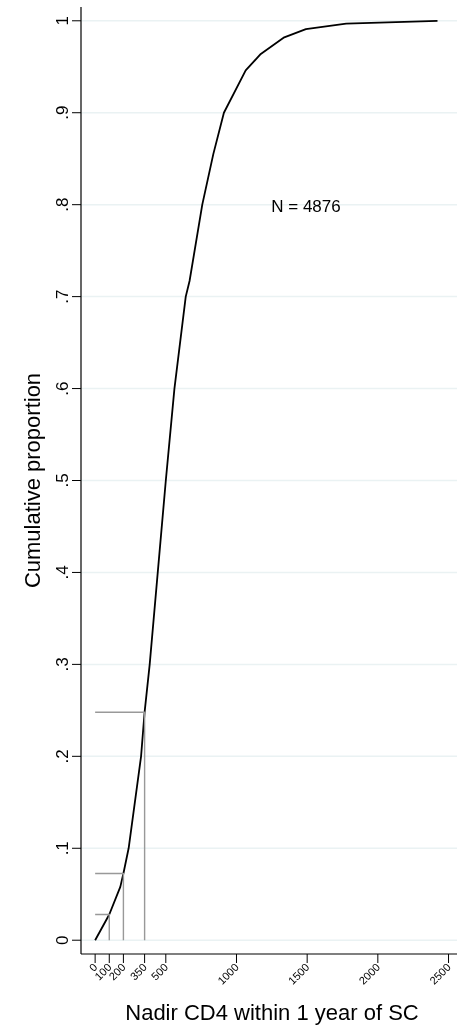 This screenshot has width=457, height=1028. I want to click on y-tick-label: .5, so click(62, 480).